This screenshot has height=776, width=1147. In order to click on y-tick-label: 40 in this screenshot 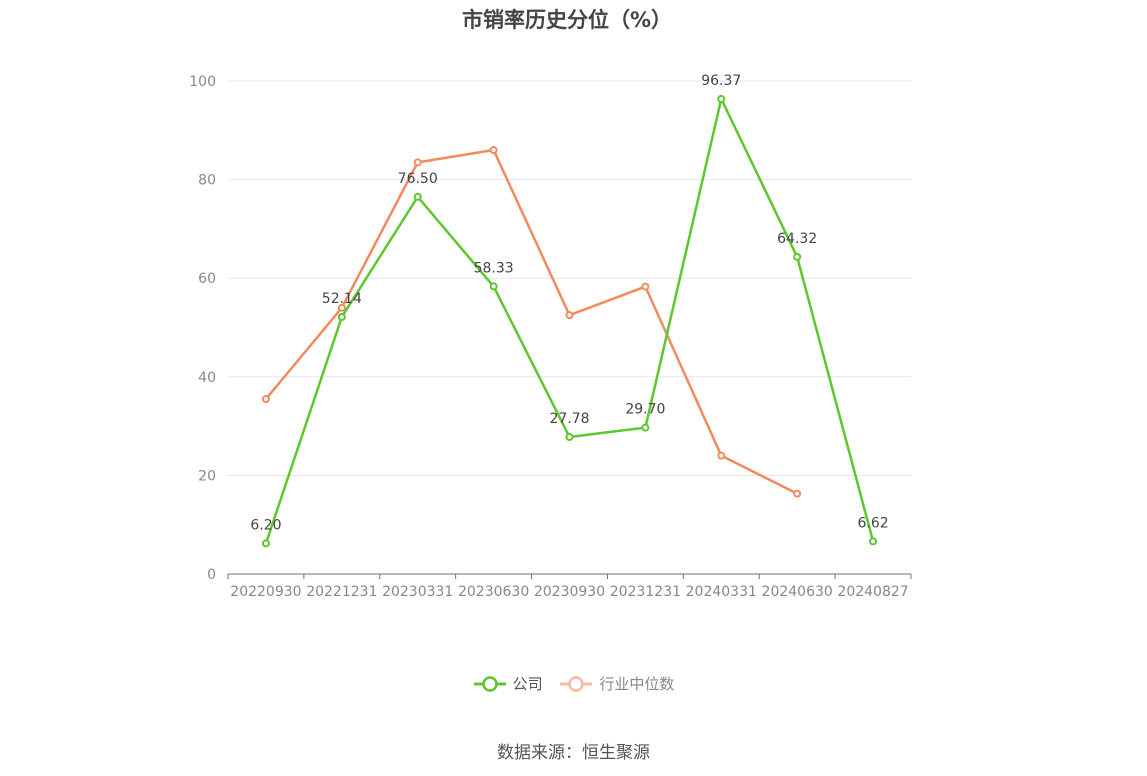, I will do `click(207, 378)`.